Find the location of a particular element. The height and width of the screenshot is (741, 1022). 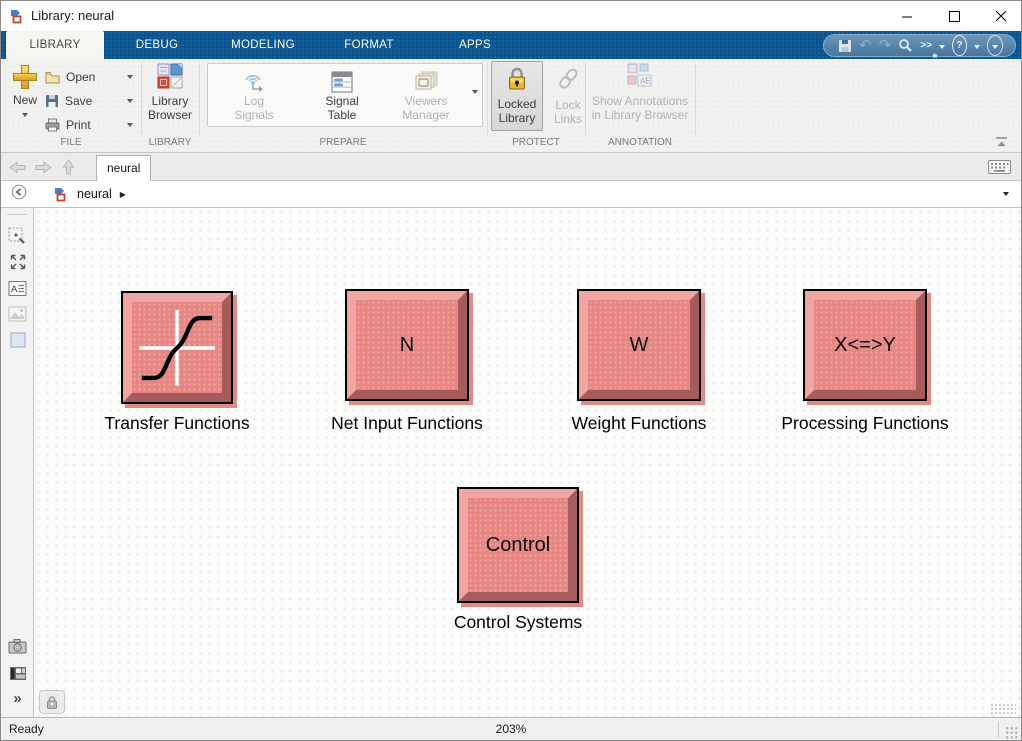

signal-table-button: Signal Table is located at coordinates (342, 95).